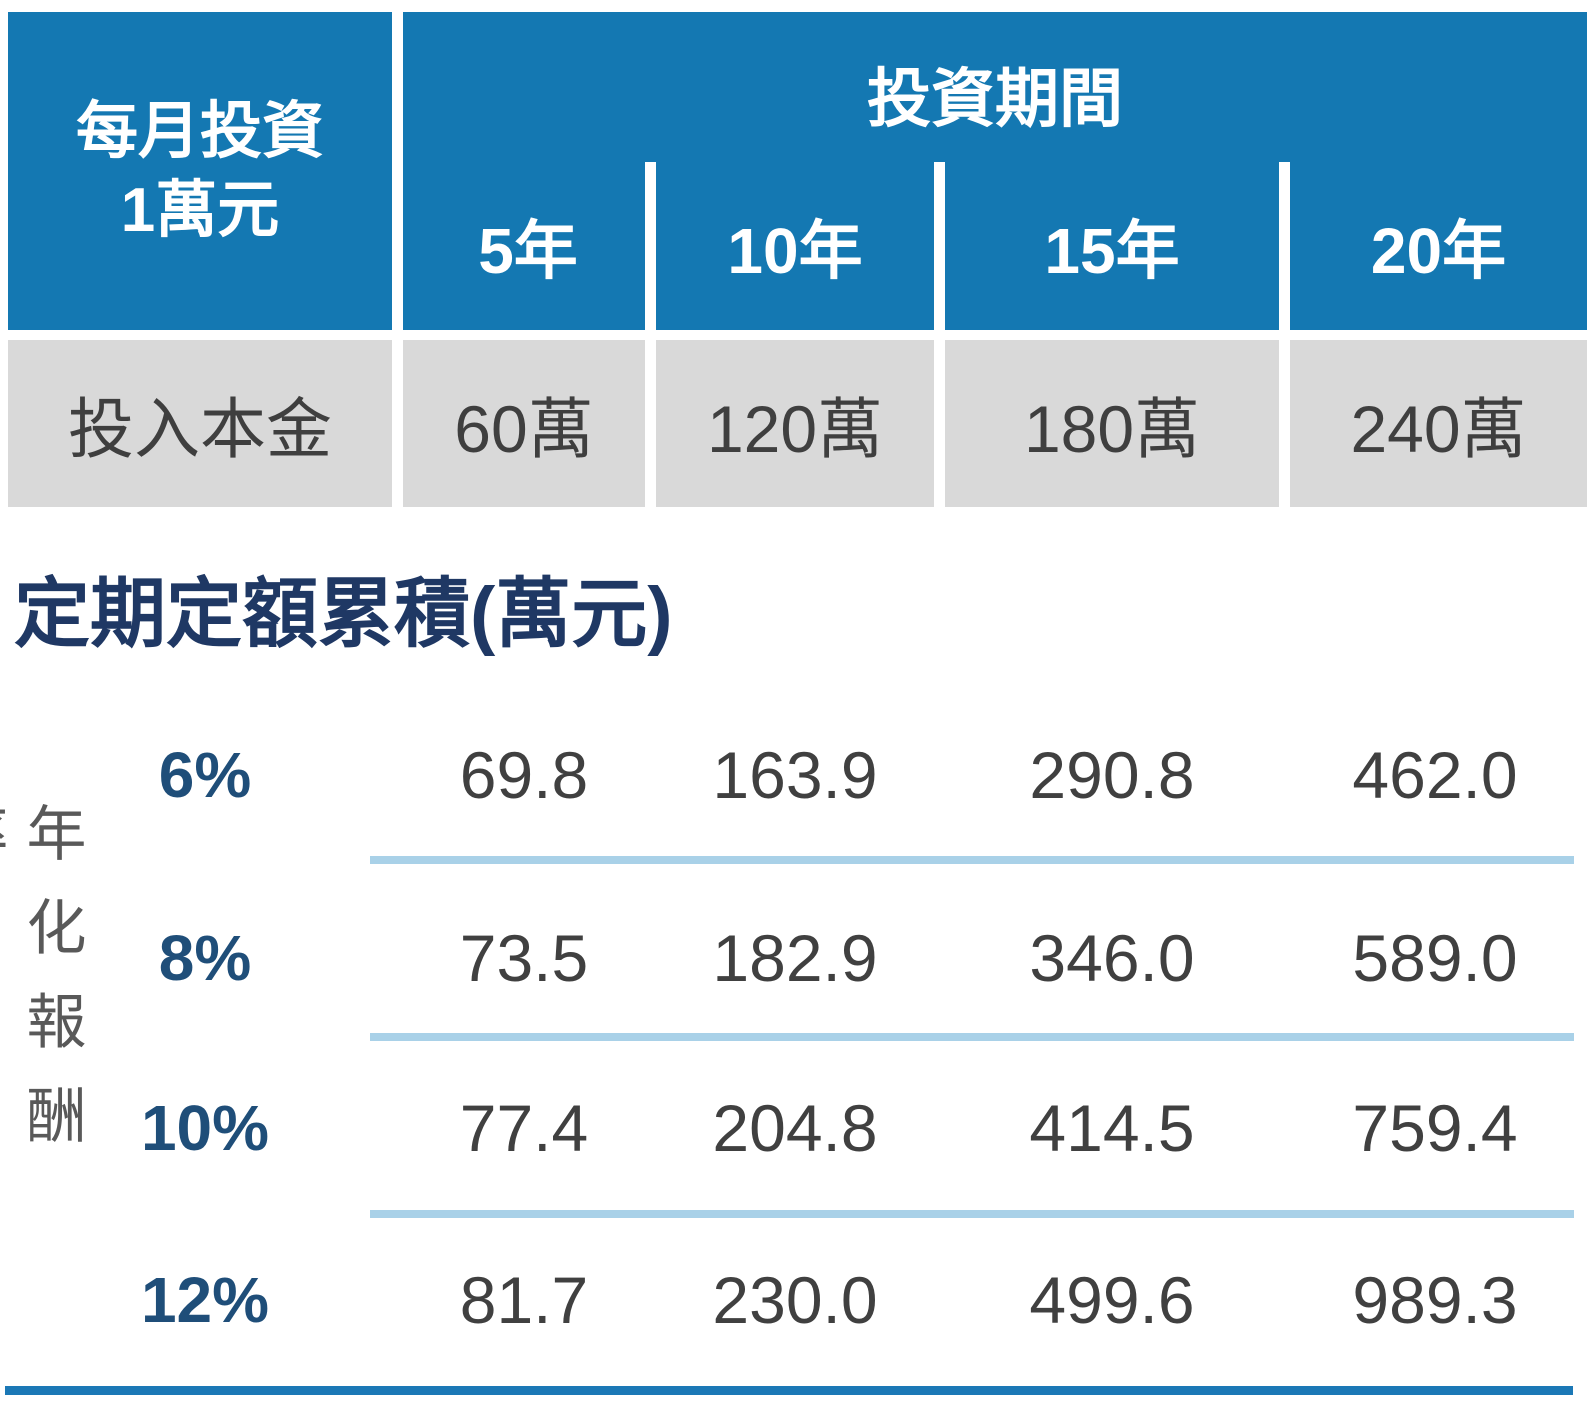 This screenshot has height=1414, width=1587. What do you see at coordinates (1112, 1300) in the screenshot?
I see `value-cell: 499.6` at bounding box center [1112, 1300].